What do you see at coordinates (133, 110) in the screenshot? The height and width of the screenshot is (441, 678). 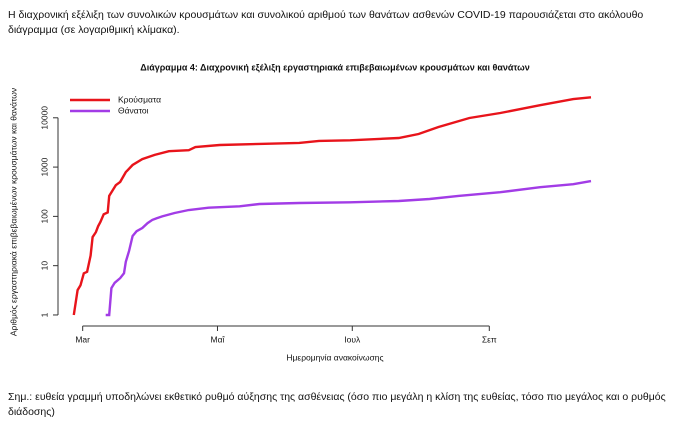 I see `legend-label: Θάνατοι` at bounding box center [133, 110].